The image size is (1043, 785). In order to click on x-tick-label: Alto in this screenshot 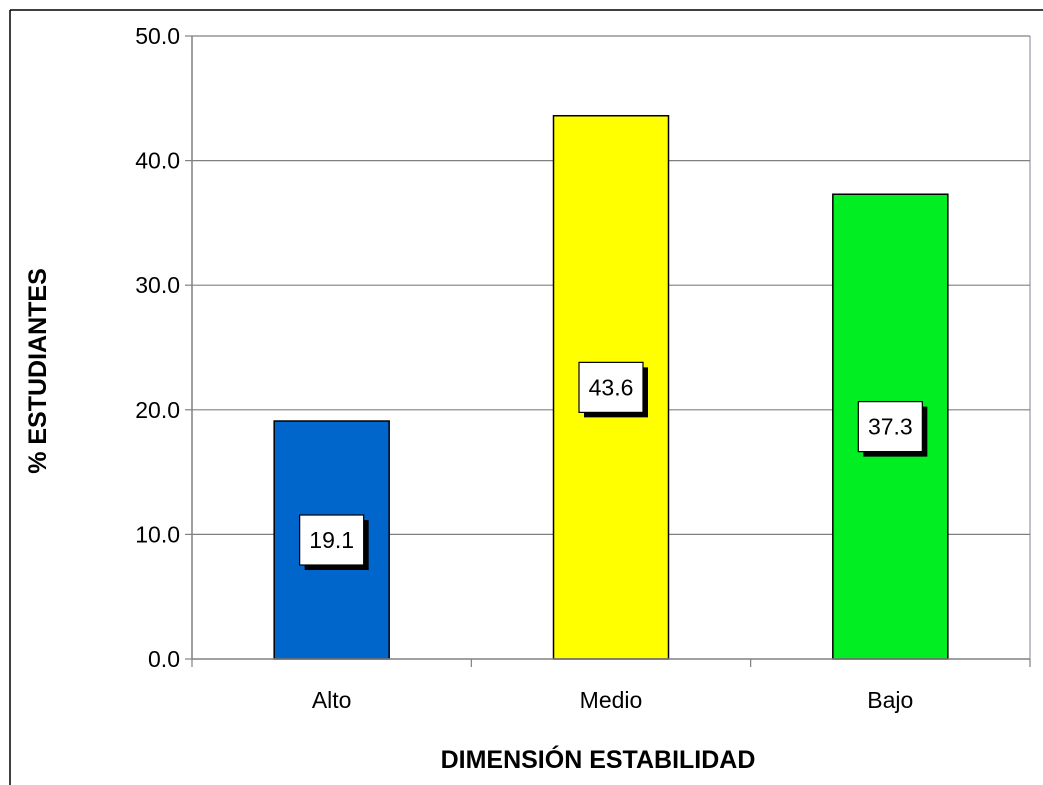, I will do `click(332, 700)`.